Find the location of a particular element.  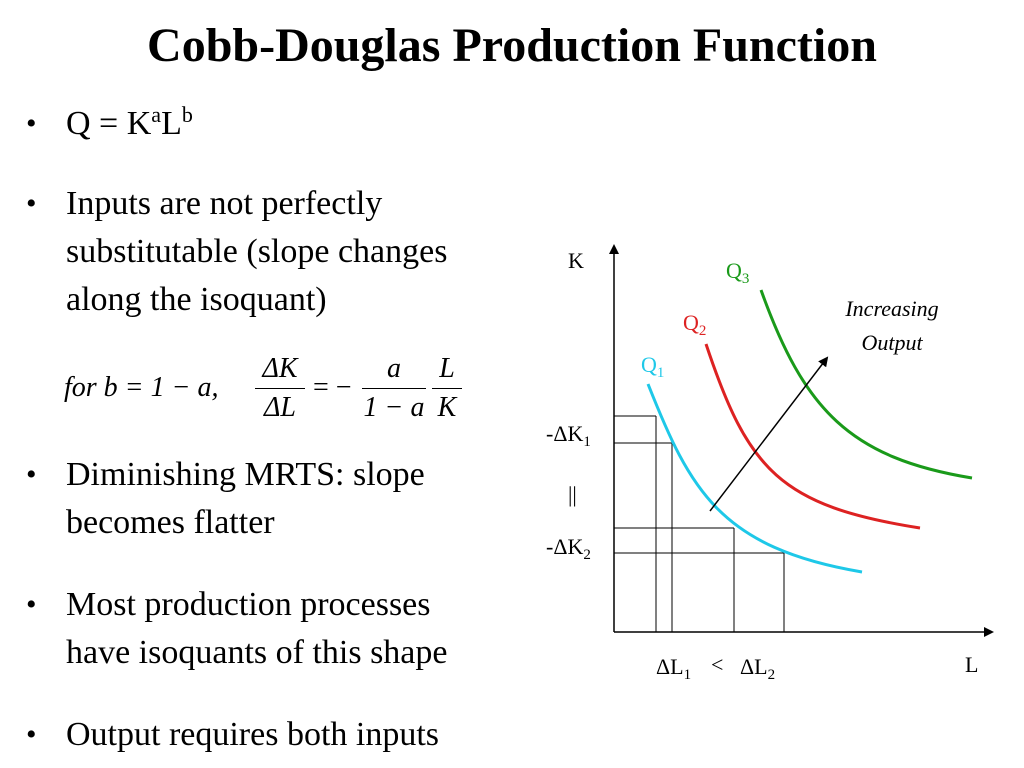

formula-equals: = − is located at coordinates (332, 387).